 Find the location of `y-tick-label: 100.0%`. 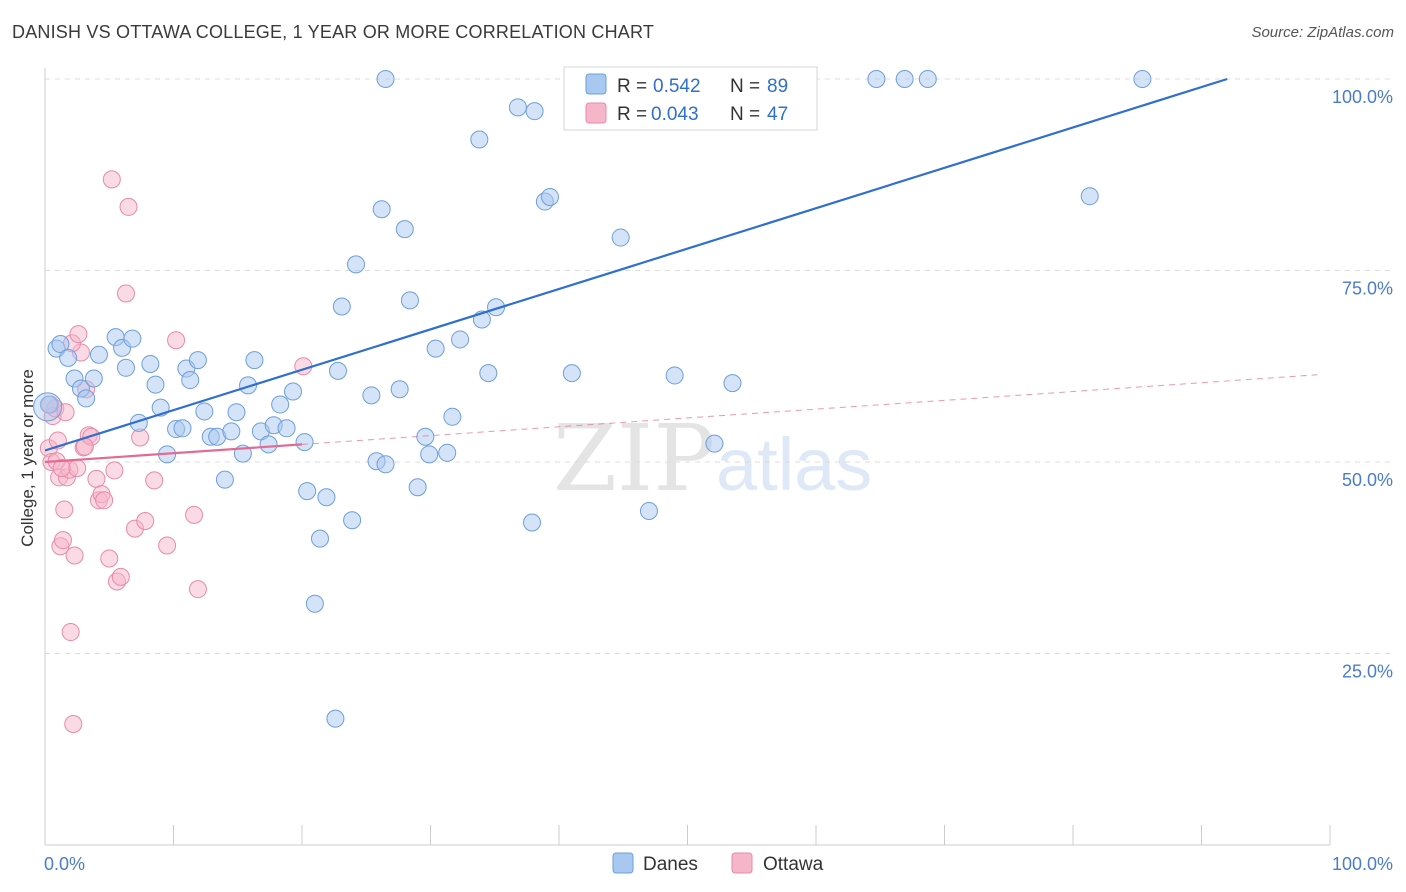

y-tick-label: 100.0% is located at coordinates (1362, 97).